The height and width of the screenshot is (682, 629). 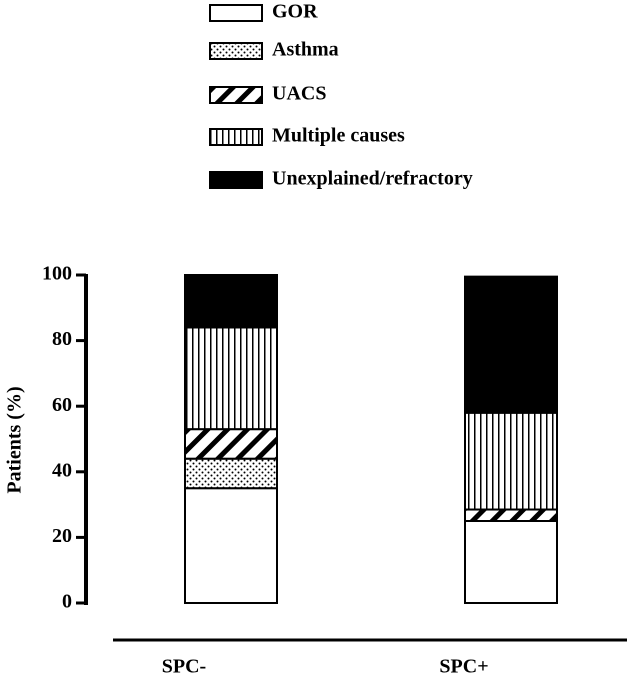 What do you see at coordinates (184, 667) in the screenshot?
I see `x-tick-label: SPC-` at bounding box center [184, 667].